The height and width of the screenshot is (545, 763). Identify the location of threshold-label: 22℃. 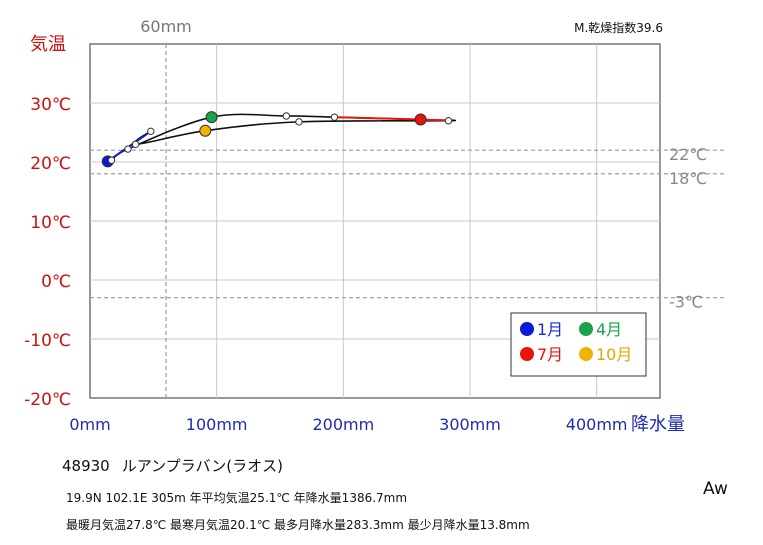
(688, 154).